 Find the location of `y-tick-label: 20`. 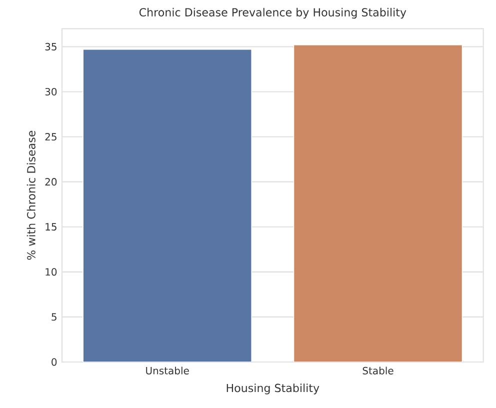

y-tick-label: 20 is located at coordinates (51, 182).